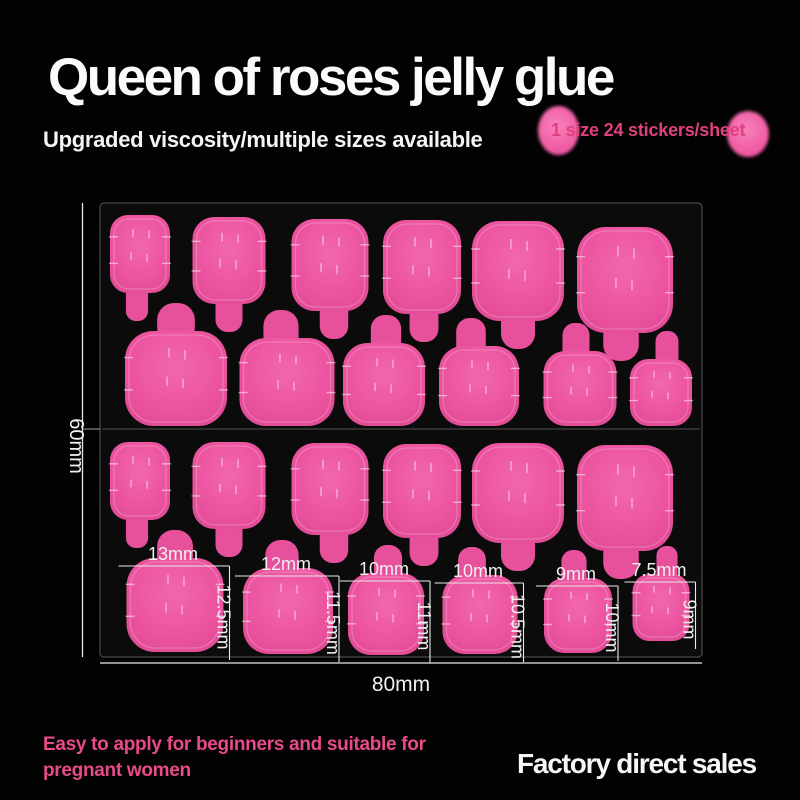  What do you see at coordinates (331, 77) in the screenshot?
I see `page-title: Queen of roses jelly glue` at bounding box center [331, 77].